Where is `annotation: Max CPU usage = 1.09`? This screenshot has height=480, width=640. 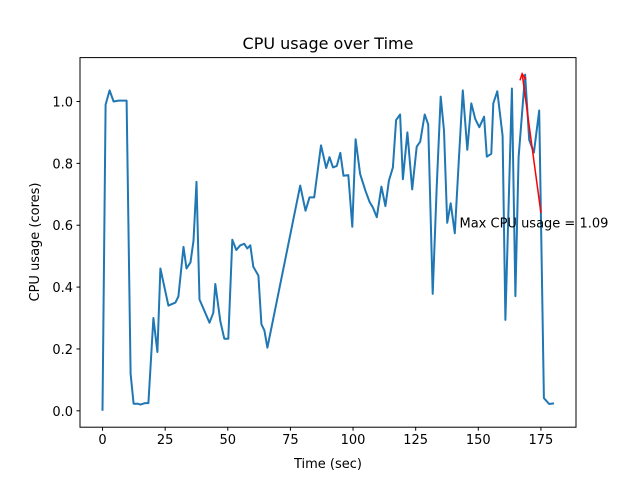 annotation: Max CPU usage = 1.09 is located at coordinates (534, 151).